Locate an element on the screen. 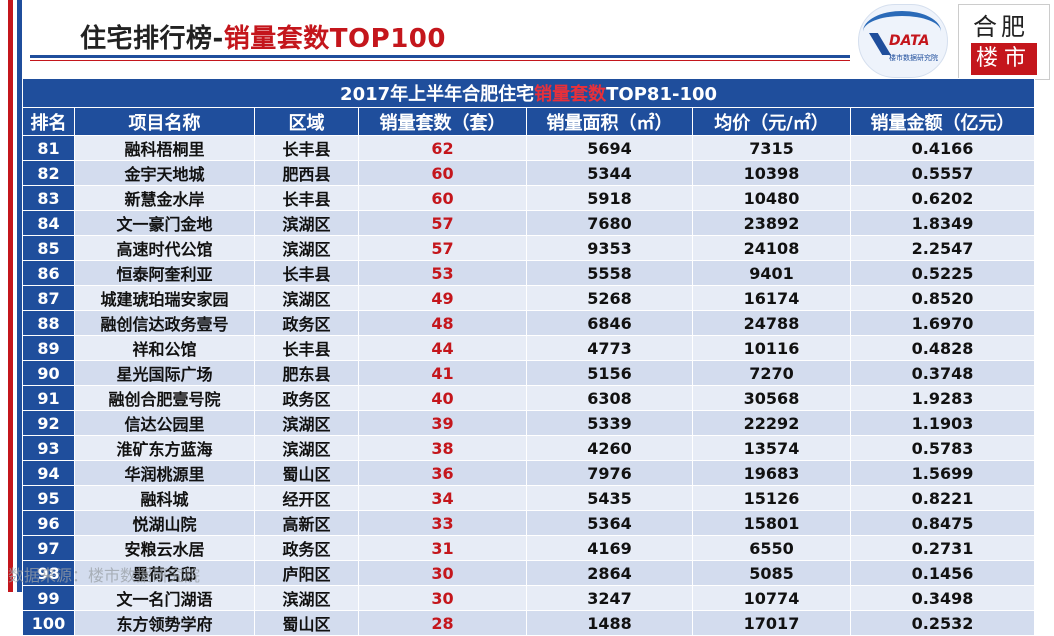 The image size is (1054, 636). cell-units: 57 is located at coordinates (442, 223).